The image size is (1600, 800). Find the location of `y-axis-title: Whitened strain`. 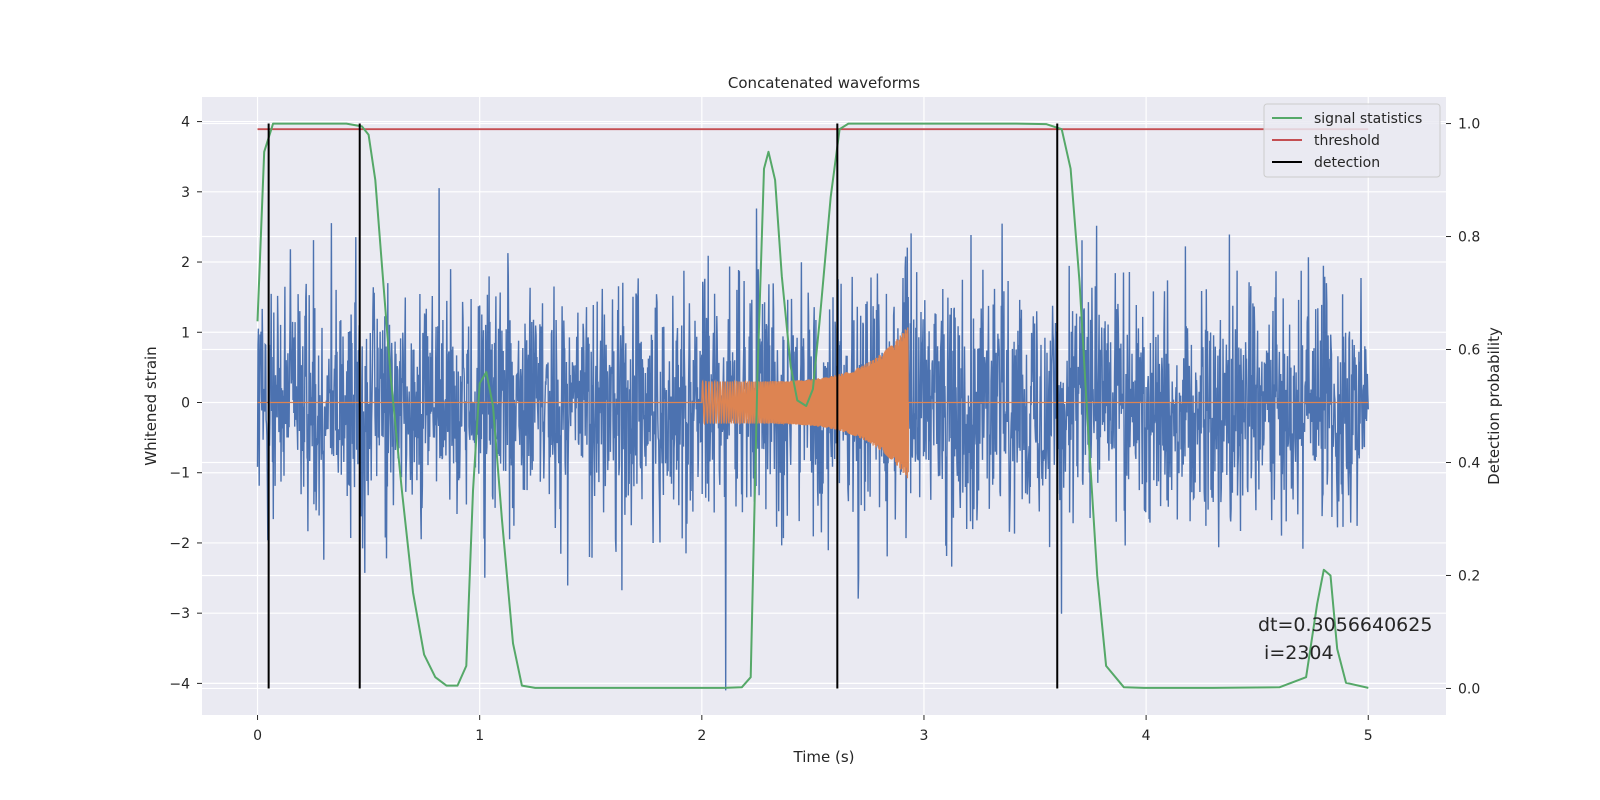

y-axis-title: Whitened strain is located at coordinates (151, 405).